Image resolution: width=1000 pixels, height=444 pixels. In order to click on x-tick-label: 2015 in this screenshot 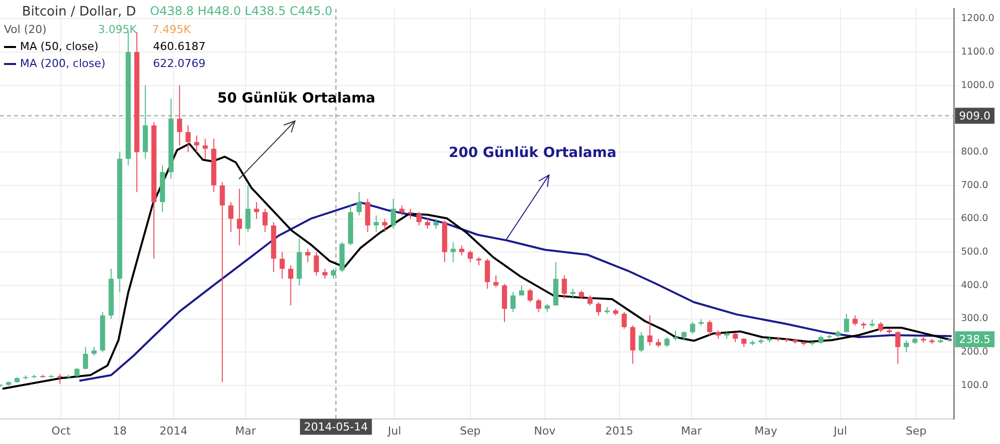, I will do `click(619, 431)`.